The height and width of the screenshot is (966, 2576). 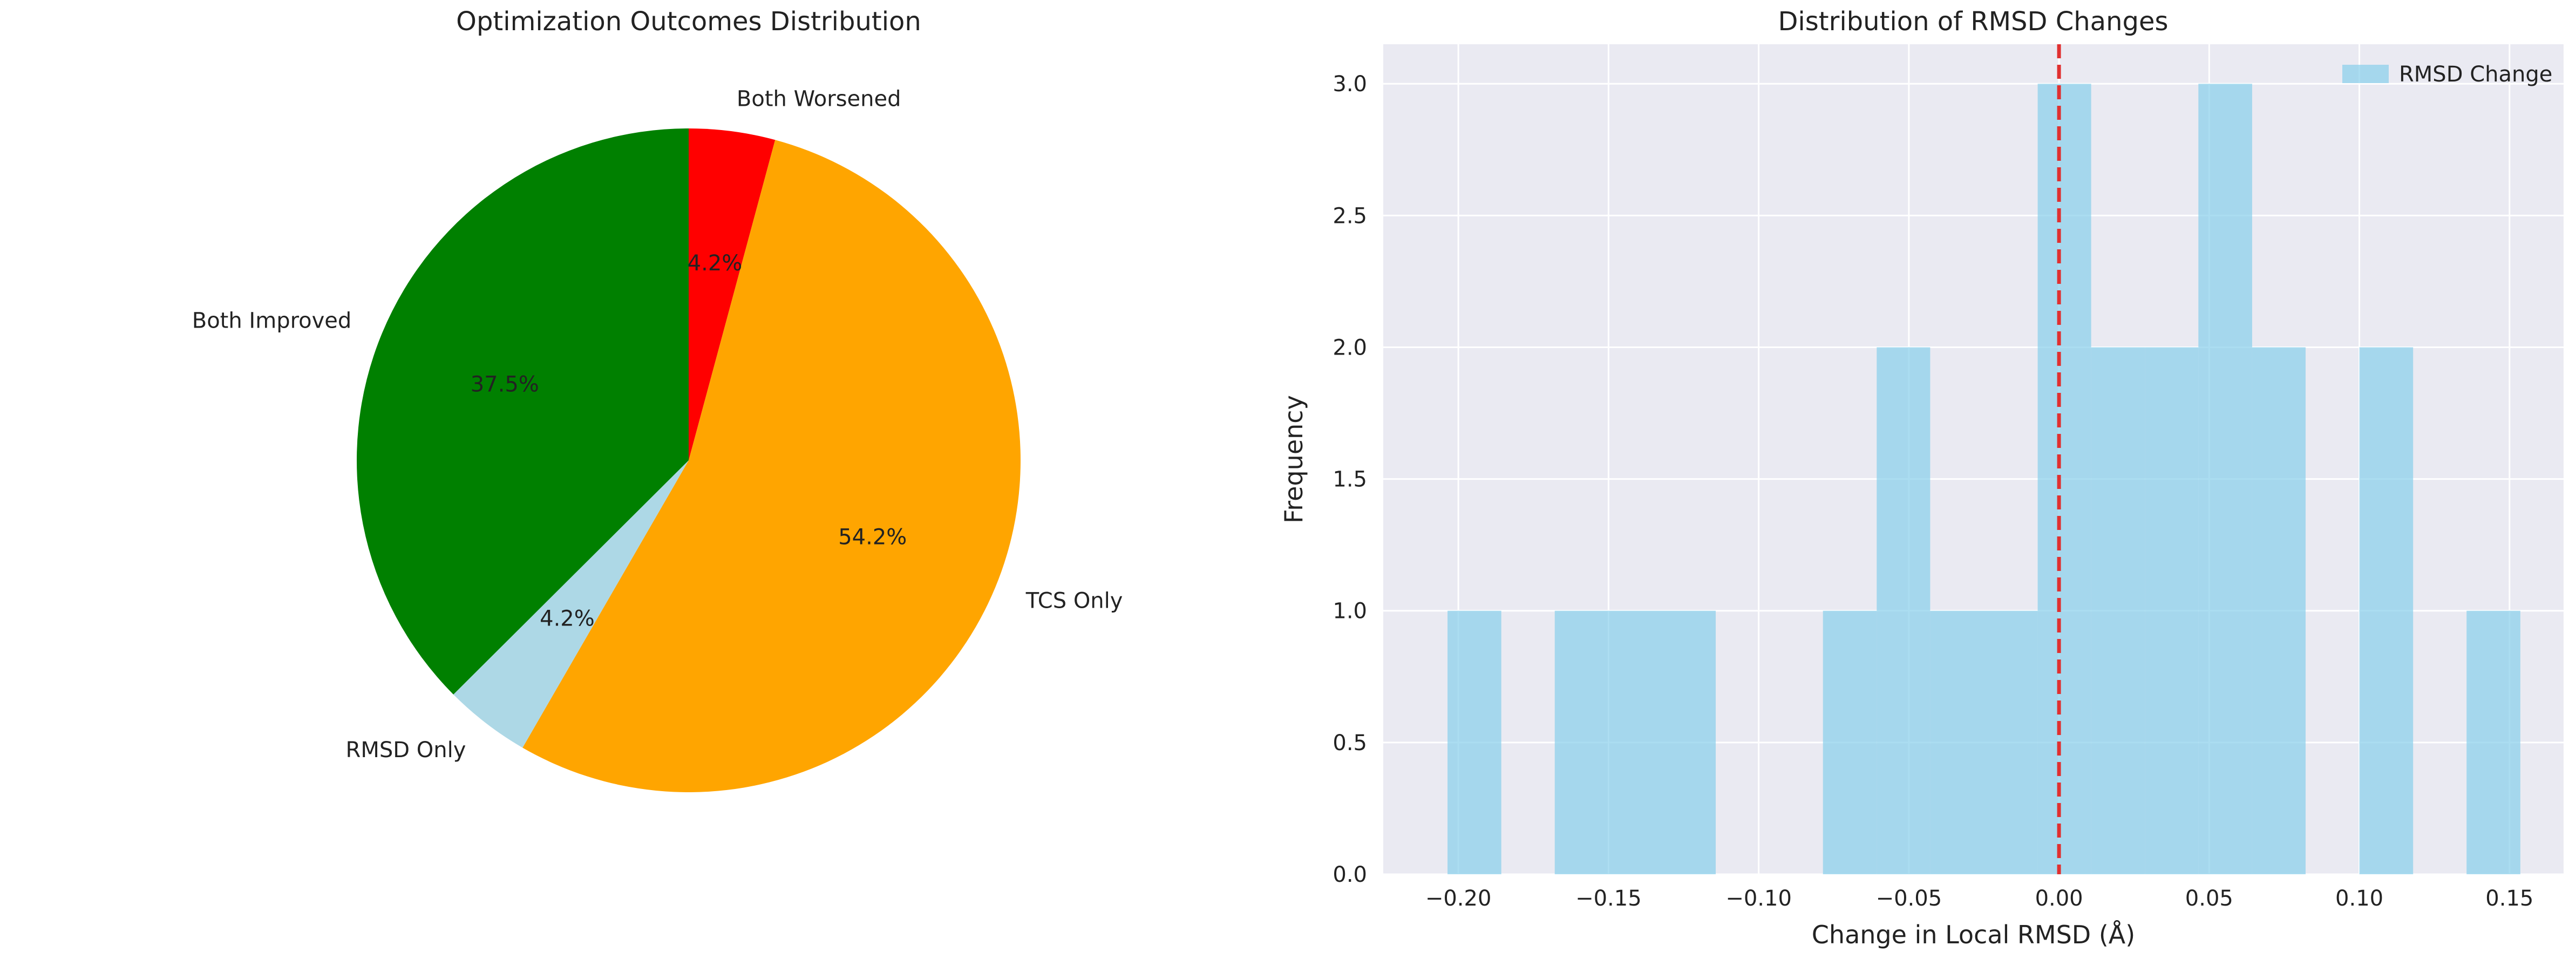 I want to click on y-tick-label: 1.5, so click(x=1350, y=479).